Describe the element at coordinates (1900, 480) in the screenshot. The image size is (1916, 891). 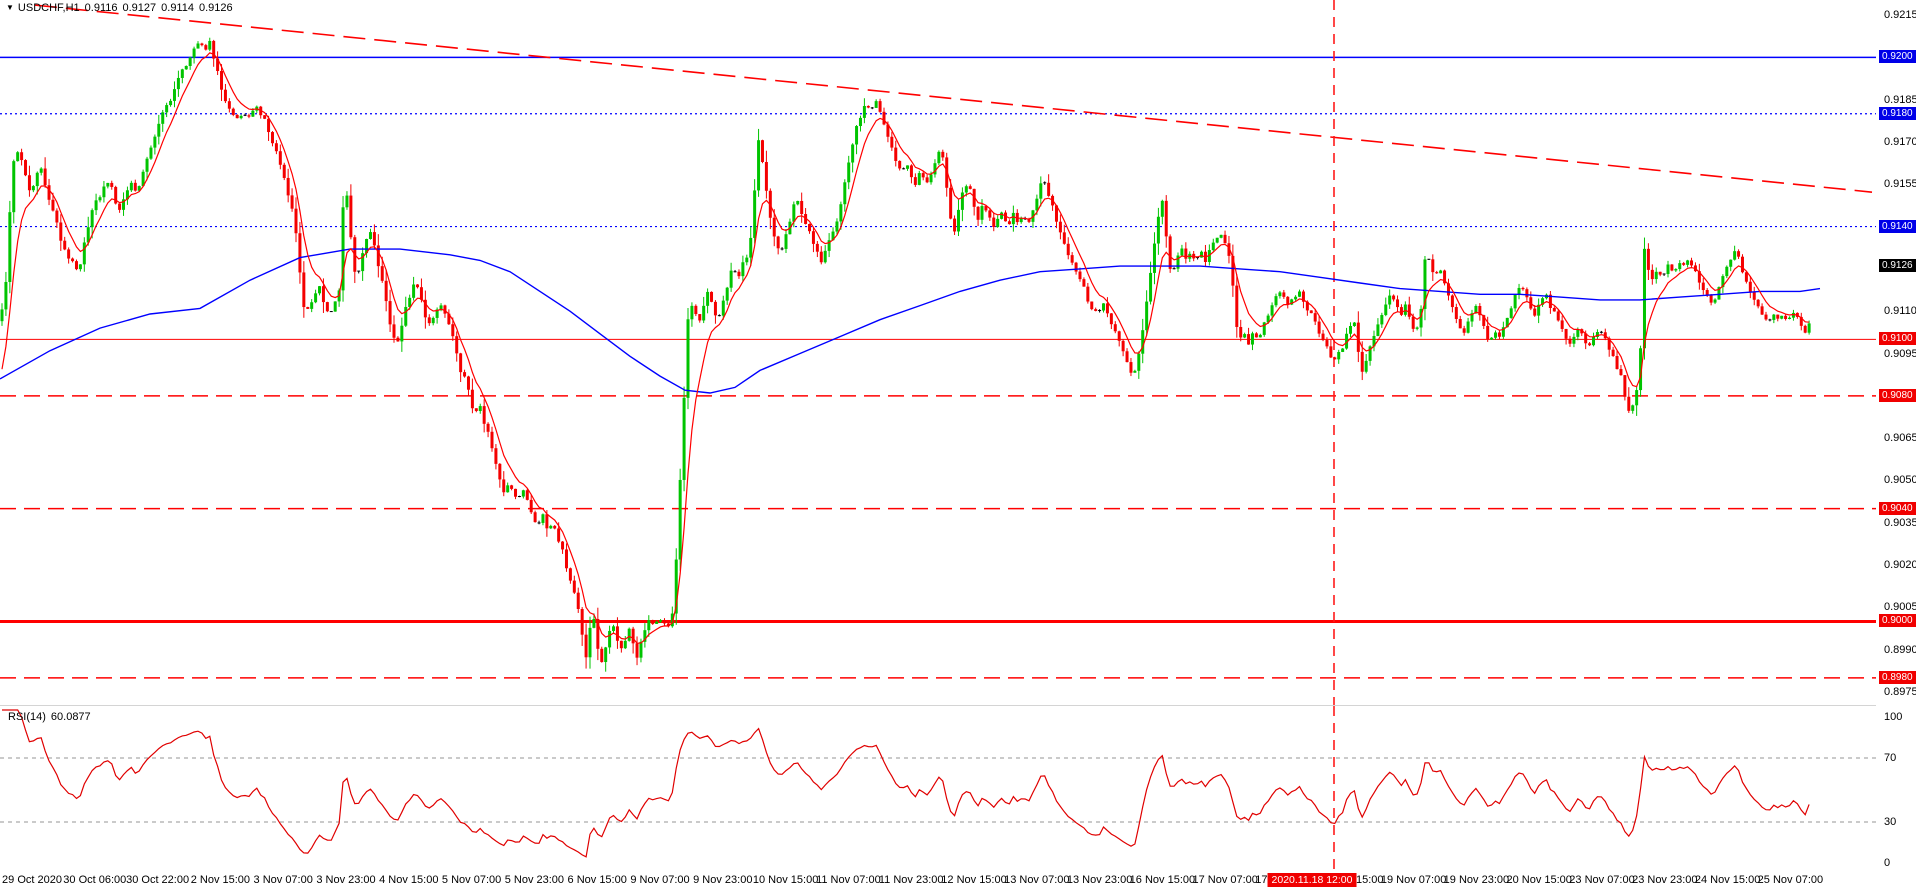
I see `price-axis-label: 0.9050` at that location.